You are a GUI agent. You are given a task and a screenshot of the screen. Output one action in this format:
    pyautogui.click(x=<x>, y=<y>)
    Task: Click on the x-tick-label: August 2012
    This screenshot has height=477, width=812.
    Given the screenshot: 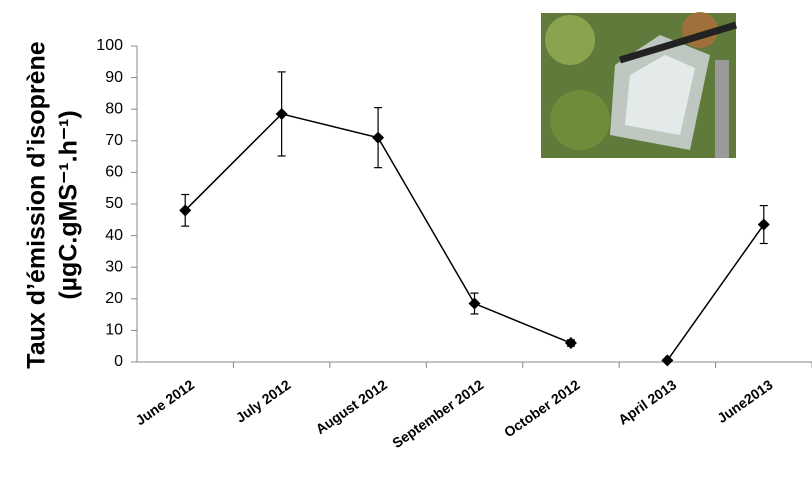 What is the action you would take?
    pyautogui.click(x=352, y=406)
    